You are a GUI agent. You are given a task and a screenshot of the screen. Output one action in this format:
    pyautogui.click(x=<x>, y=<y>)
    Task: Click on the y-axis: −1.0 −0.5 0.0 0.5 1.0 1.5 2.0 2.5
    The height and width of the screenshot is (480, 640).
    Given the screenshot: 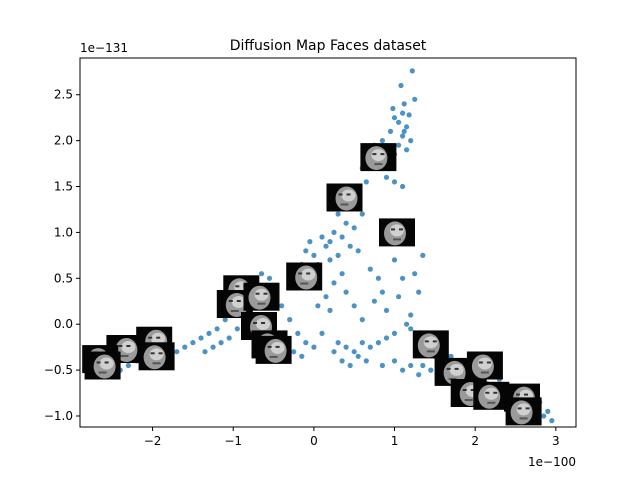 What is the action you would take?
    pyautogui.click(x=62, y=255)
    